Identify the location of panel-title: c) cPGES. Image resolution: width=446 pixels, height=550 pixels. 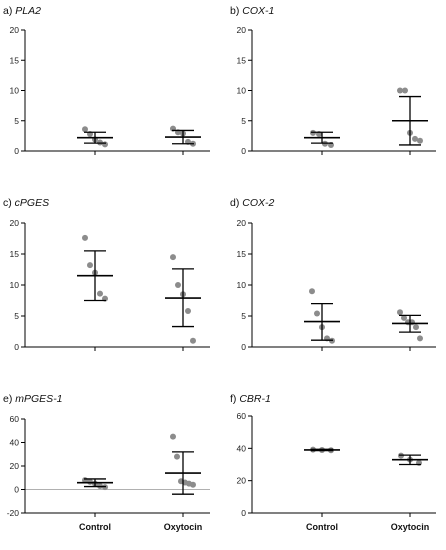
(26, 203).